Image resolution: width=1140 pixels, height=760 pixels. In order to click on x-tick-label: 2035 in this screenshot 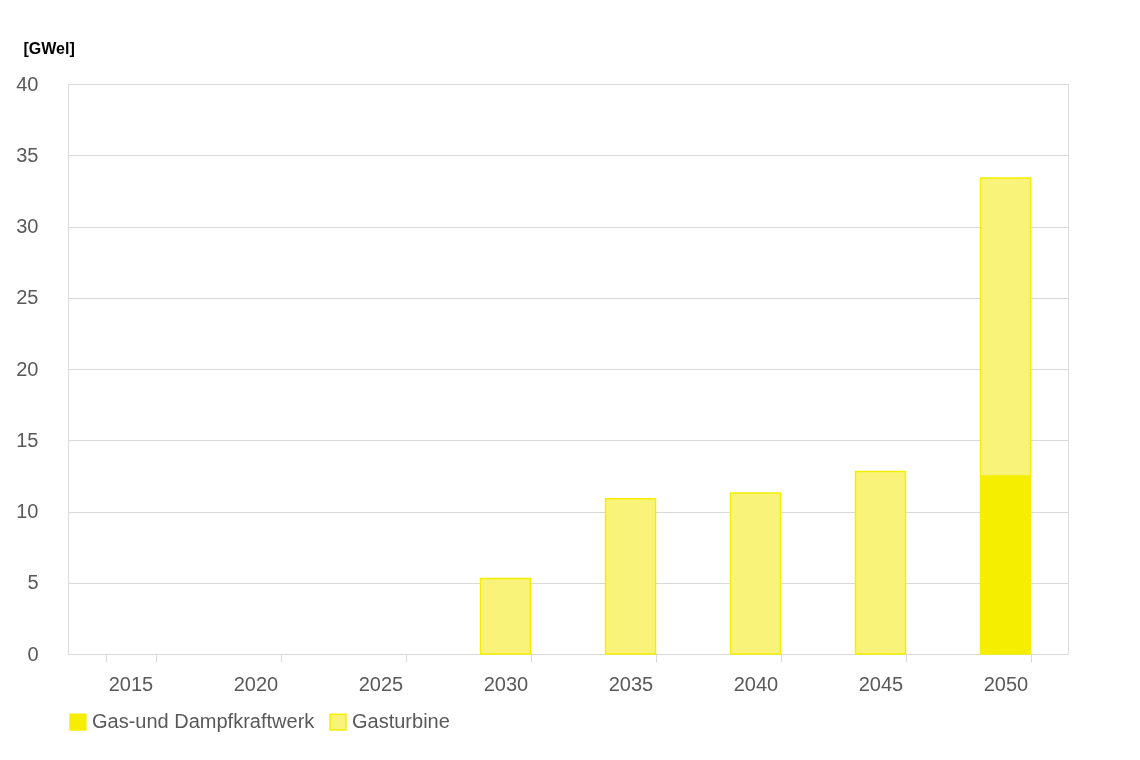, I will do `click(631, 683)`.